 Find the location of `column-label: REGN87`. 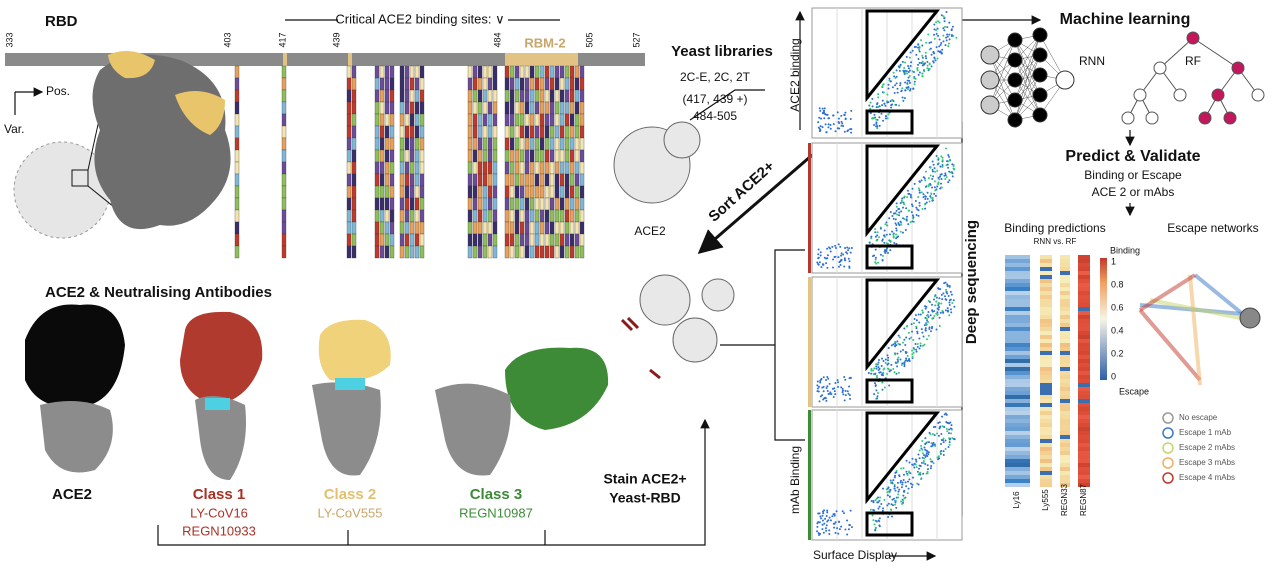

column-label: REGN87 is located at coordinates (1083, 499).